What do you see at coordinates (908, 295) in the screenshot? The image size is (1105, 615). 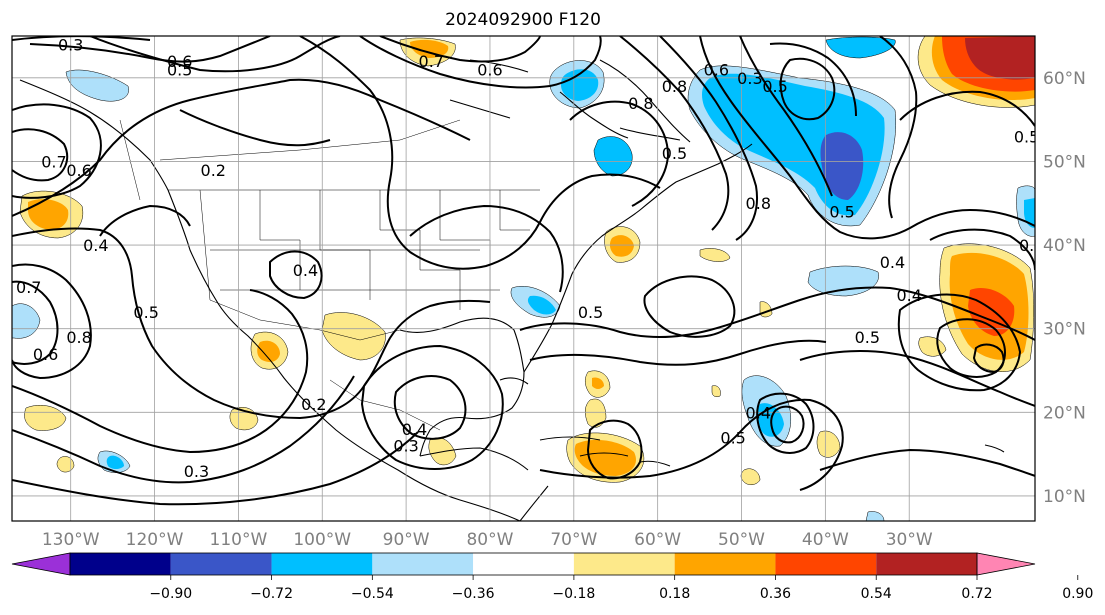 I see `contour-label-30: 0.4` at bounding box center [908, 295].